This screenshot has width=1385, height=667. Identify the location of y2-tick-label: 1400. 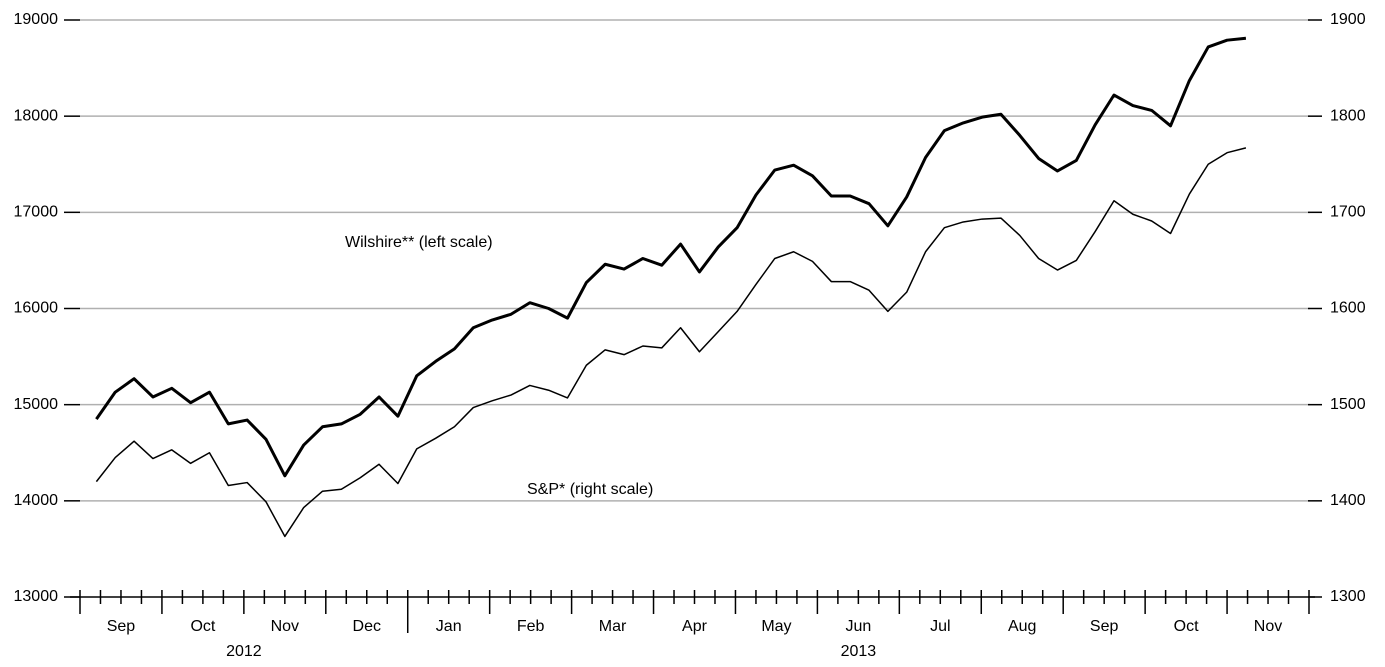
(1348, 500).